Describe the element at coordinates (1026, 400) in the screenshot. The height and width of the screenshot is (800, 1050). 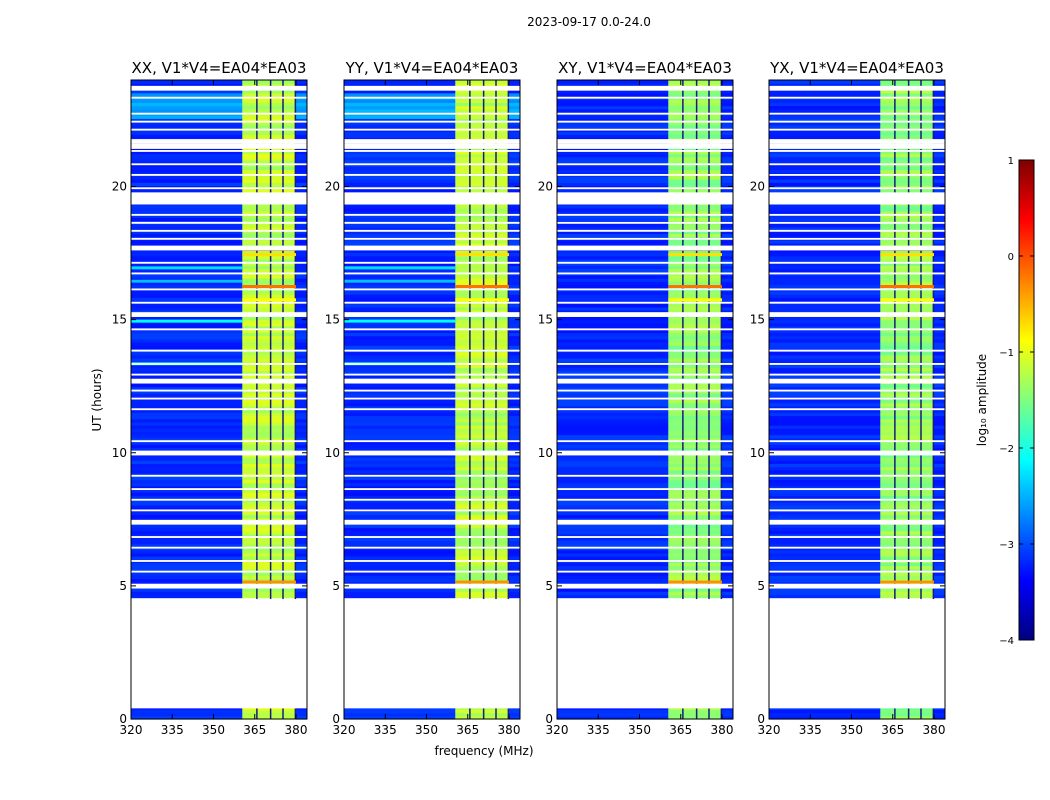
I see `colorbar-gradient` at that location.